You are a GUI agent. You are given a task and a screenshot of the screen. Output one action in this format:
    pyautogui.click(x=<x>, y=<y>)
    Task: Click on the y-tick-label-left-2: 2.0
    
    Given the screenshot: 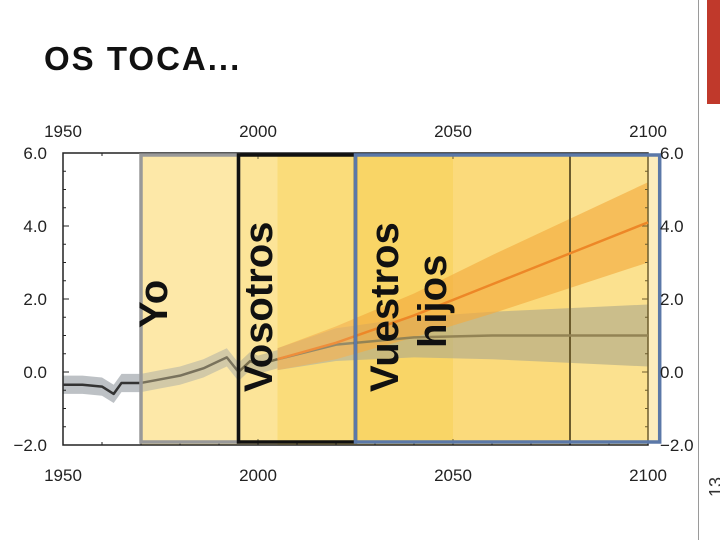 What is the action you would take?
    pyautogui.click(x=35, y=299)
    